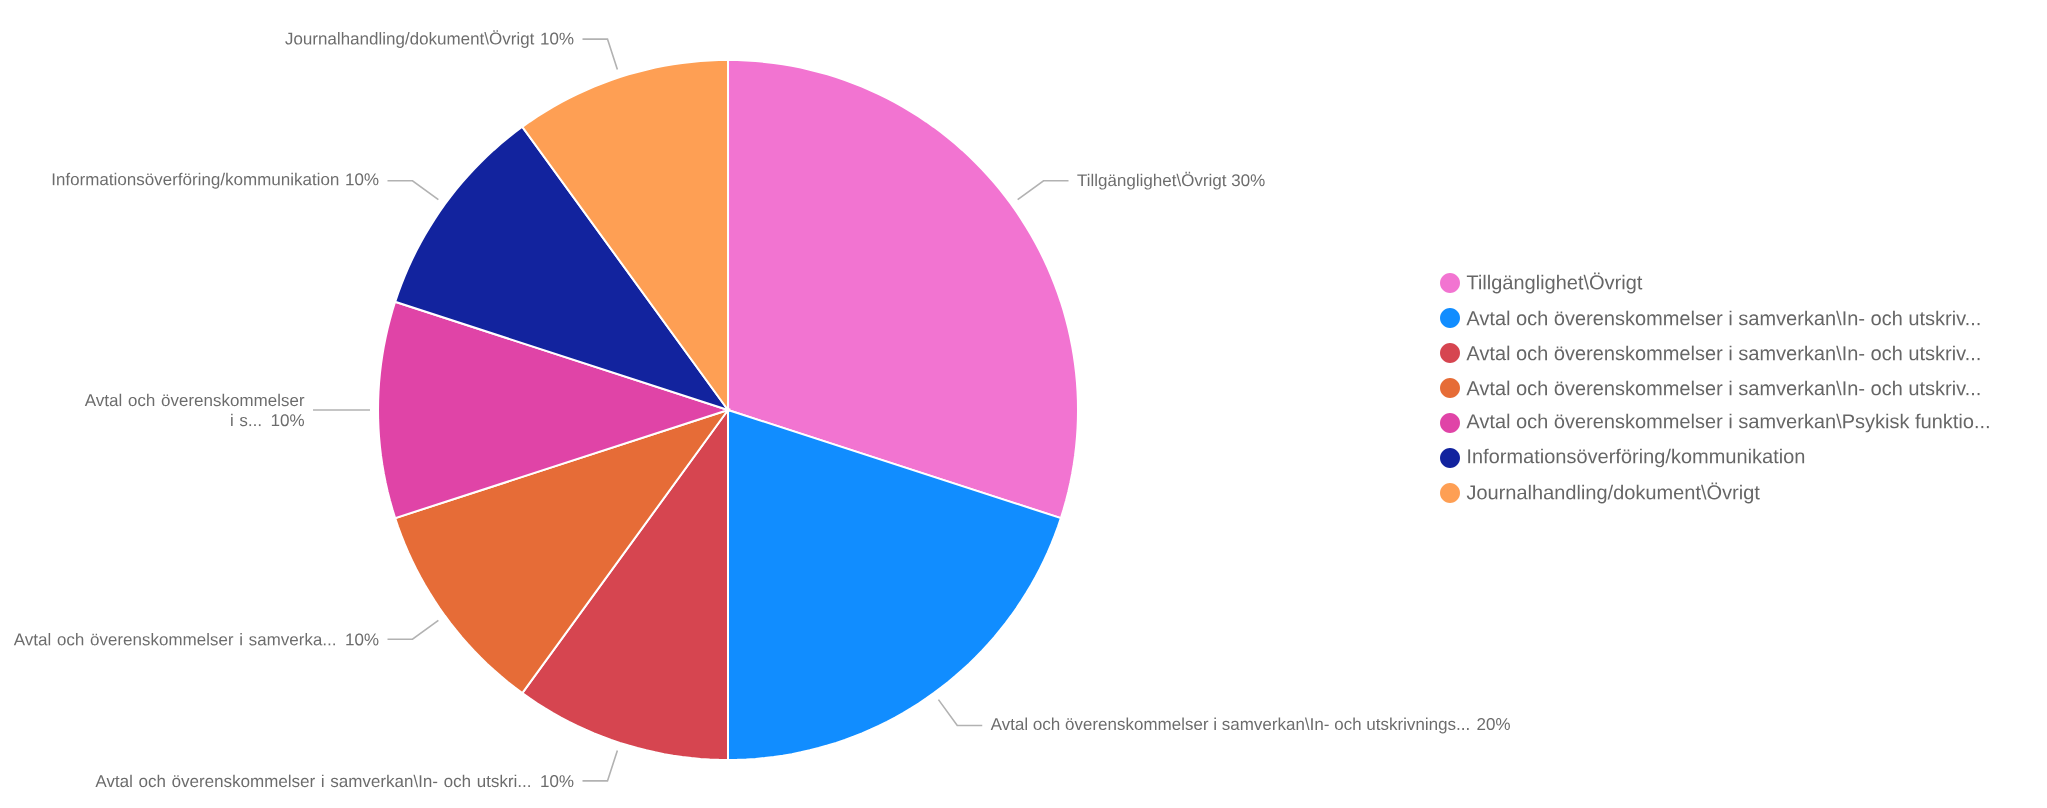 The image size is (2047, 808). What do you see at coordinates (1171, 180) in the screenshot?
I see `data-label: Tillgänglighet\Övrigt 30%` at bounding box center [1171, 180].